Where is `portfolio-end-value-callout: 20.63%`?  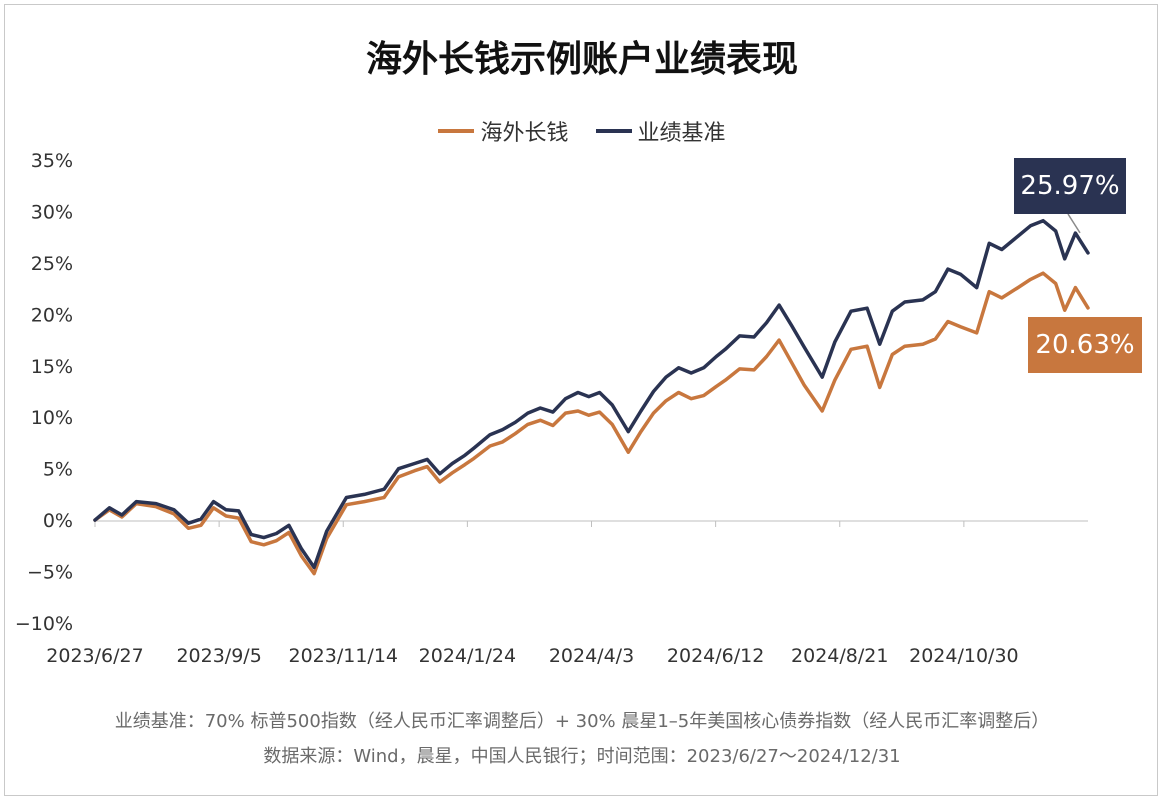
portfolio-end-value-callout: 20.63% is located at coordinates (1085, 345).